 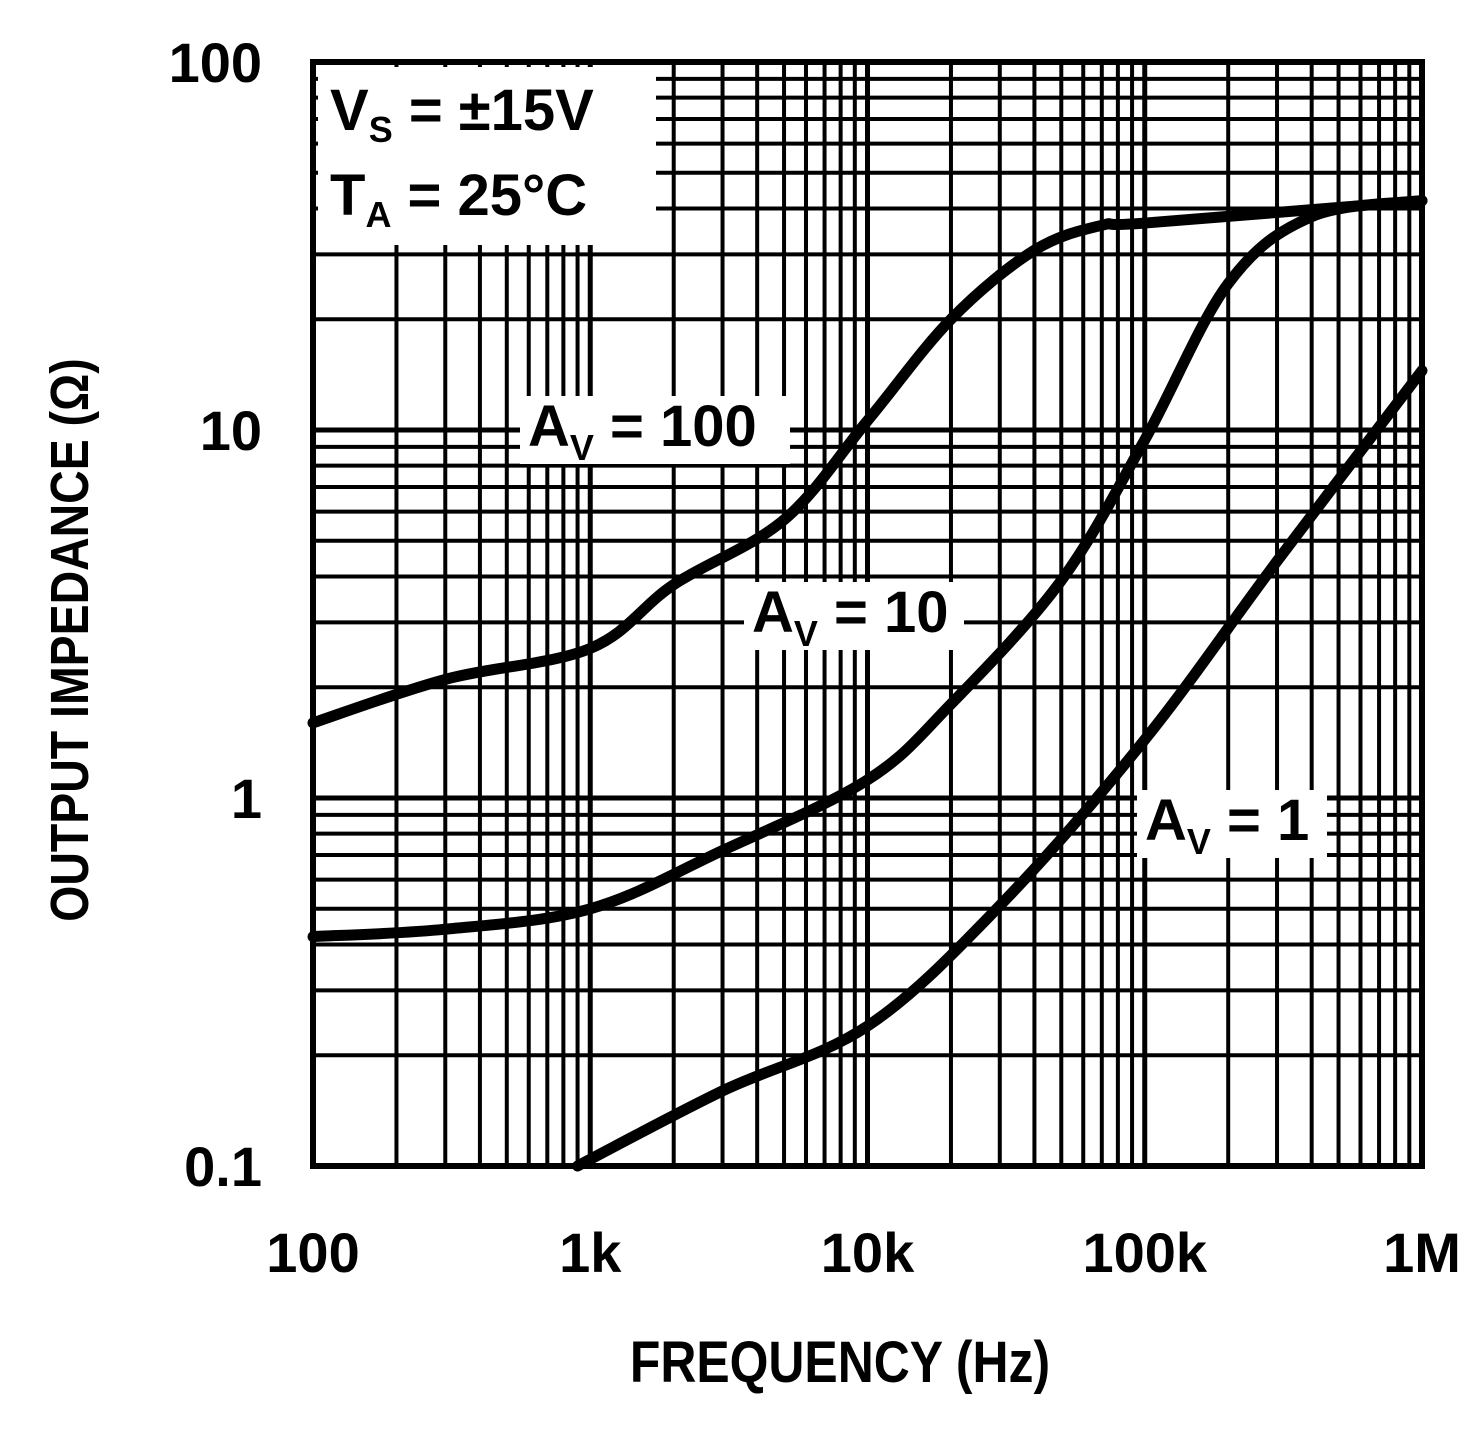 I want to click on condition-line-1: VS = ±15V, so click(x=462, y=114).